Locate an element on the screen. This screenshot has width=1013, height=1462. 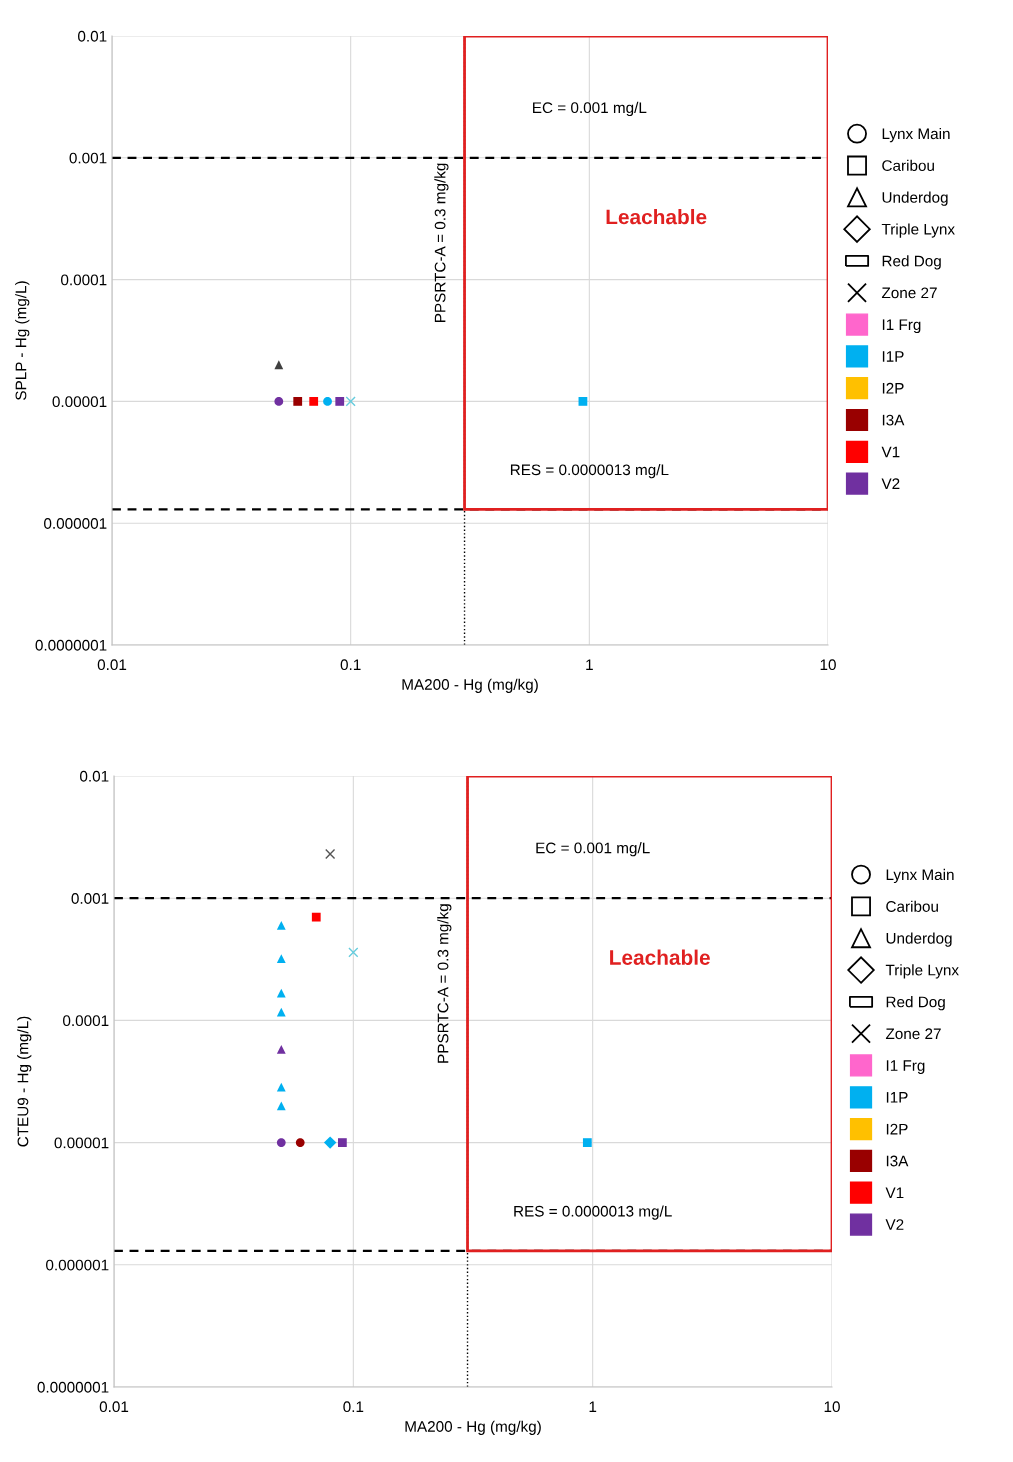
y-axis-title: CTEU9 - Hg (mg/L) is located at coordinates (24, 1081).